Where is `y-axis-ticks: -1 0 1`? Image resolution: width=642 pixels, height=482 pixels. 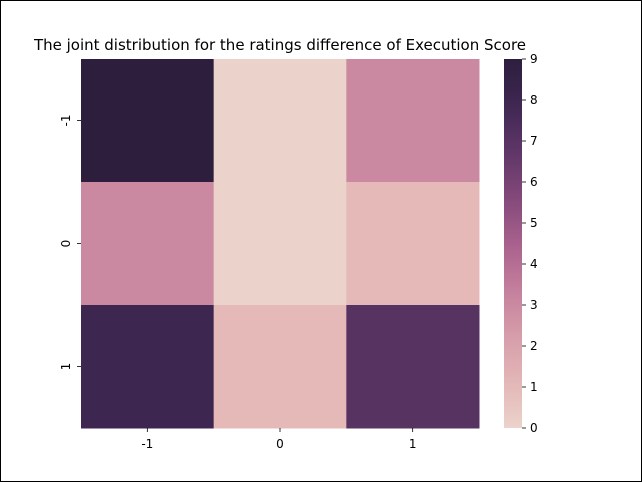
y-axis-ticks: -1 0 1 is located at coordinates (70, 243).